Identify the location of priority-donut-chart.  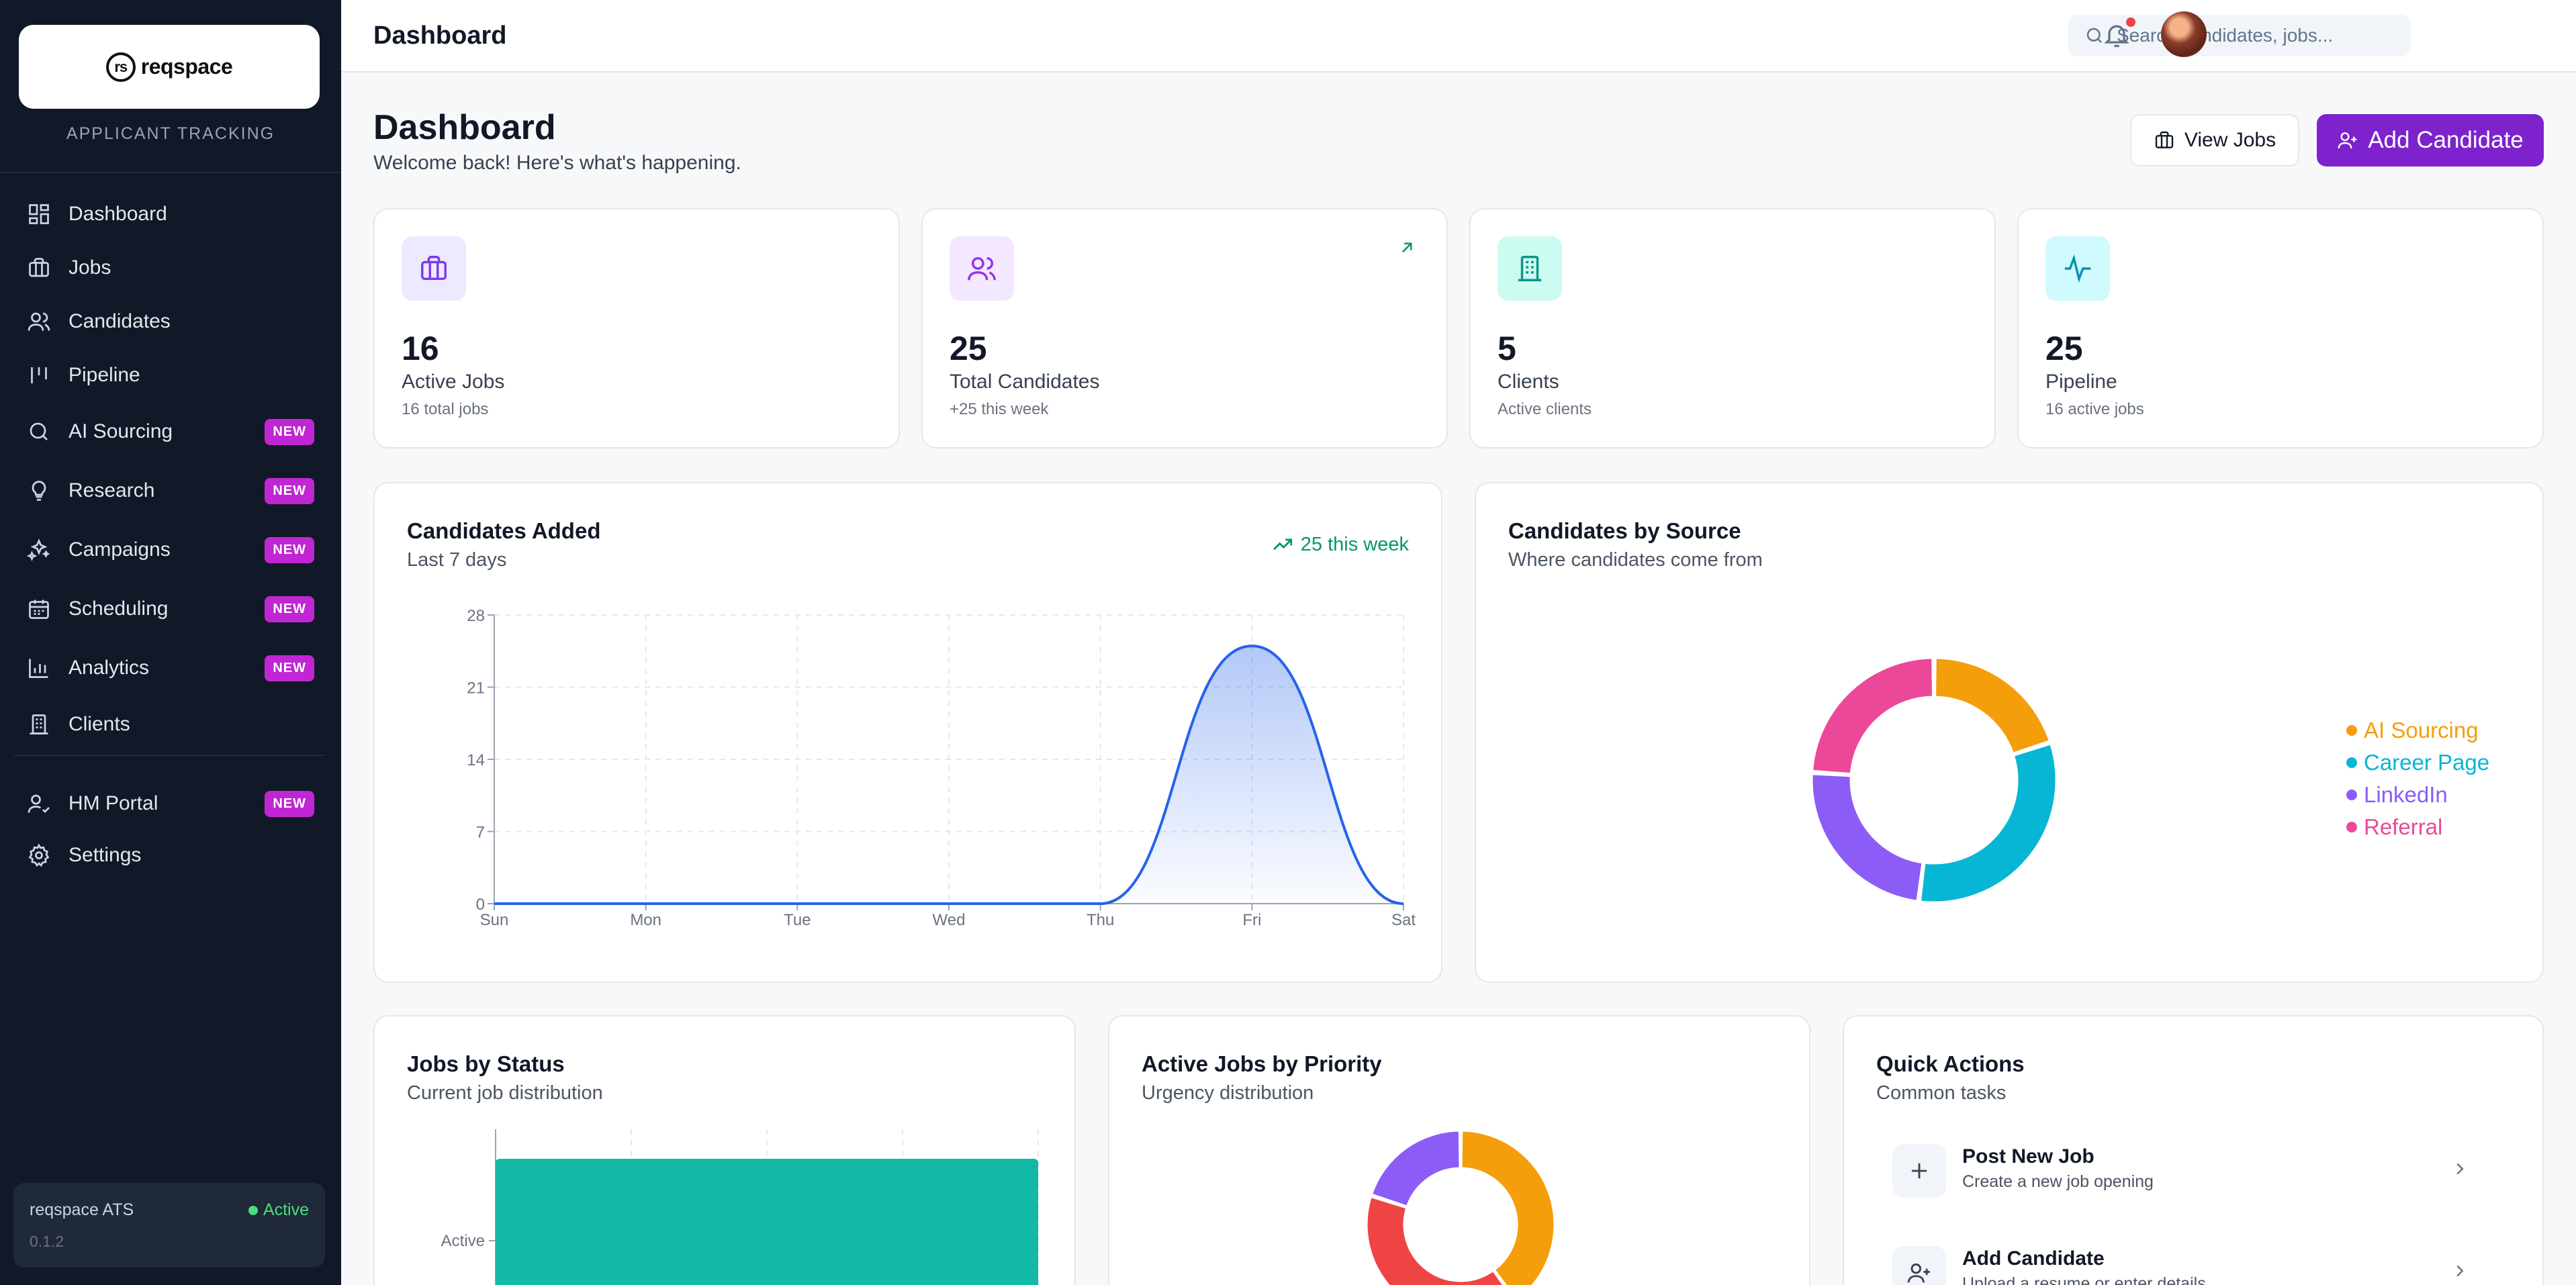
(1460, 1207).